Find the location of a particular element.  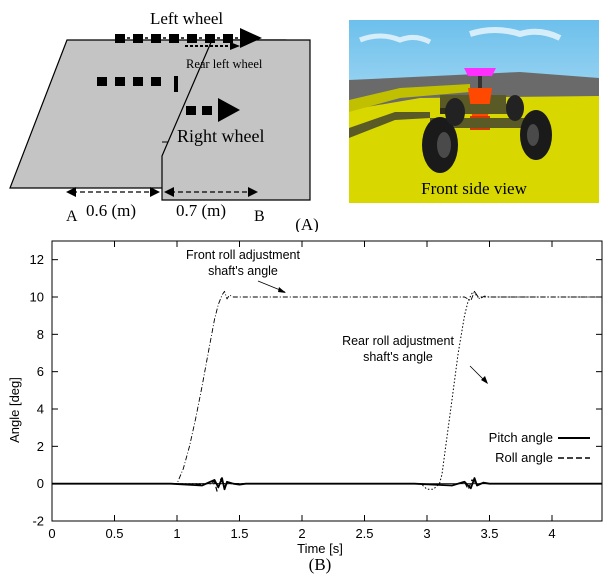

x-axis-label: Time [s] is located at coordinates (320, 548).